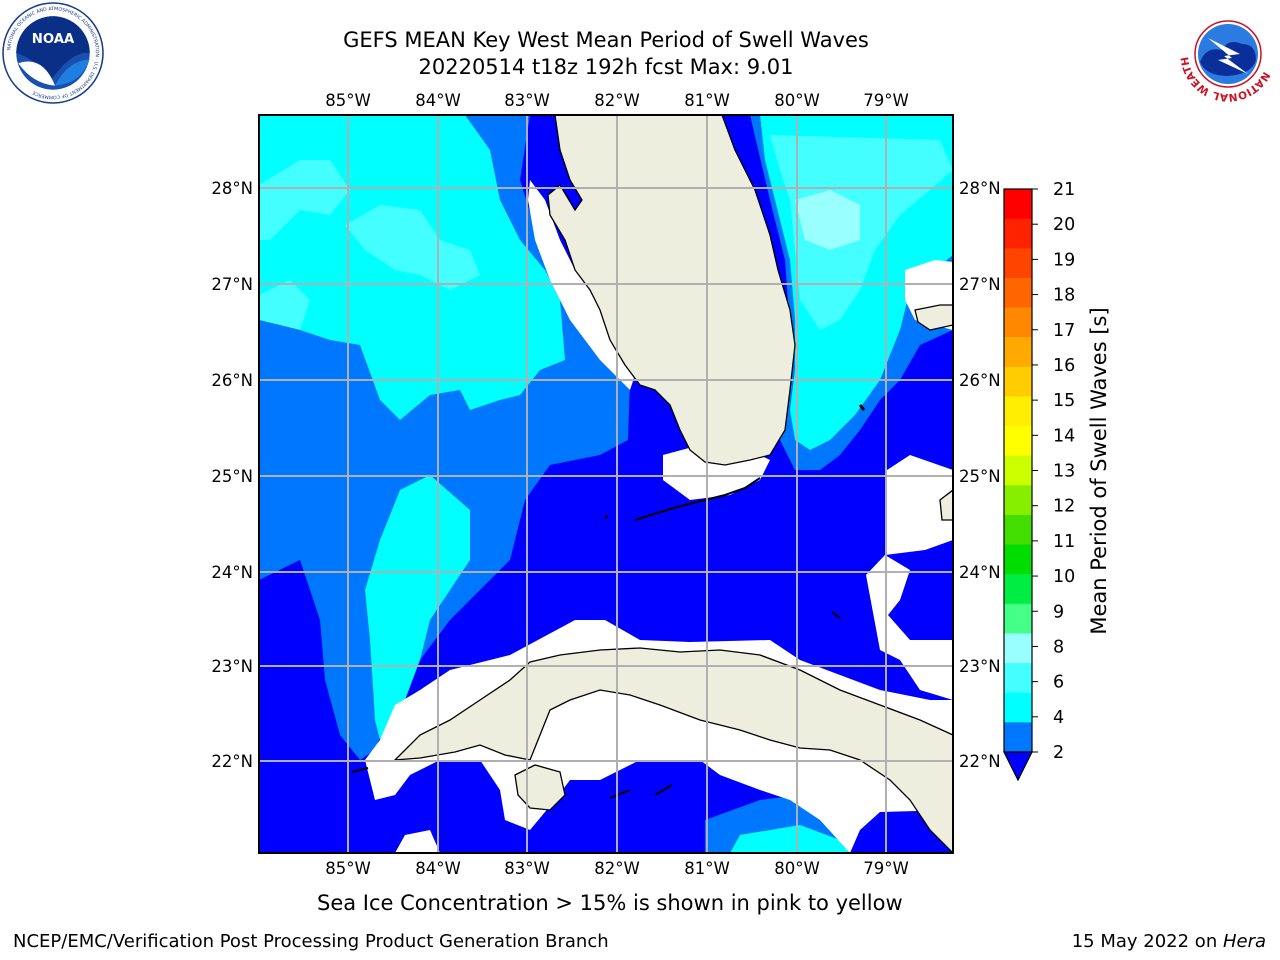 This screenshot has width=1280, height=960. What do you see at coordinates (1058, 753) in the screenshot?
I see `colorbar-tick-label: 2` at bounding box center [1058, 753].